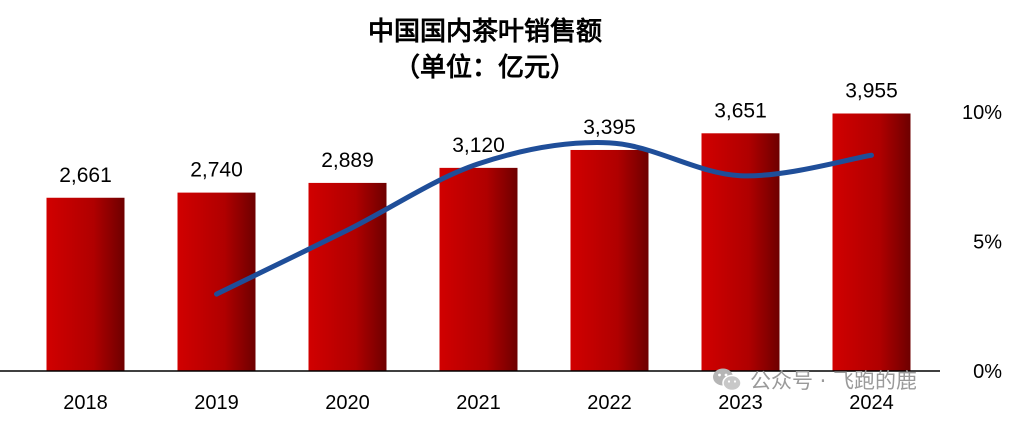 This screenshot has width=1022, height=422. Describe the element at coordinates (216, 170) in the screenshot. I see `data-label-2019: 2,740` at that location.